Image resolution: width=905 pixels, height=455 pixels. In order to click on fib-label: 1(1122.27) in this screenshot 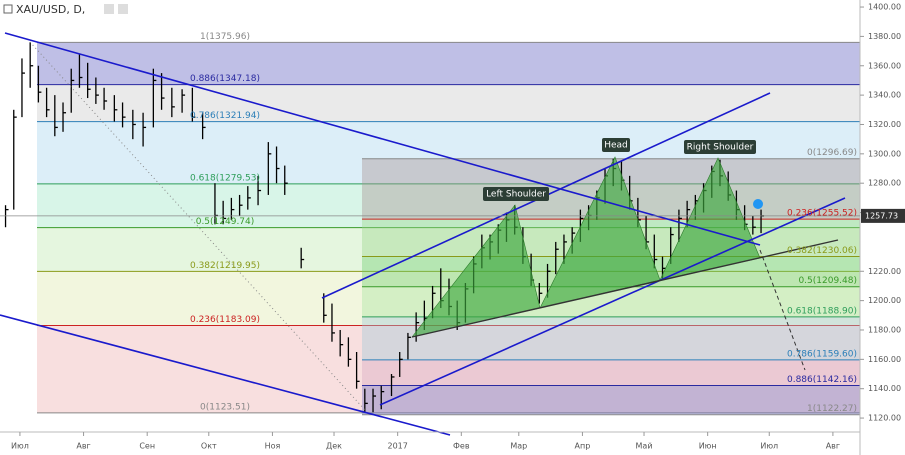, I will do `click(832, 409)`.